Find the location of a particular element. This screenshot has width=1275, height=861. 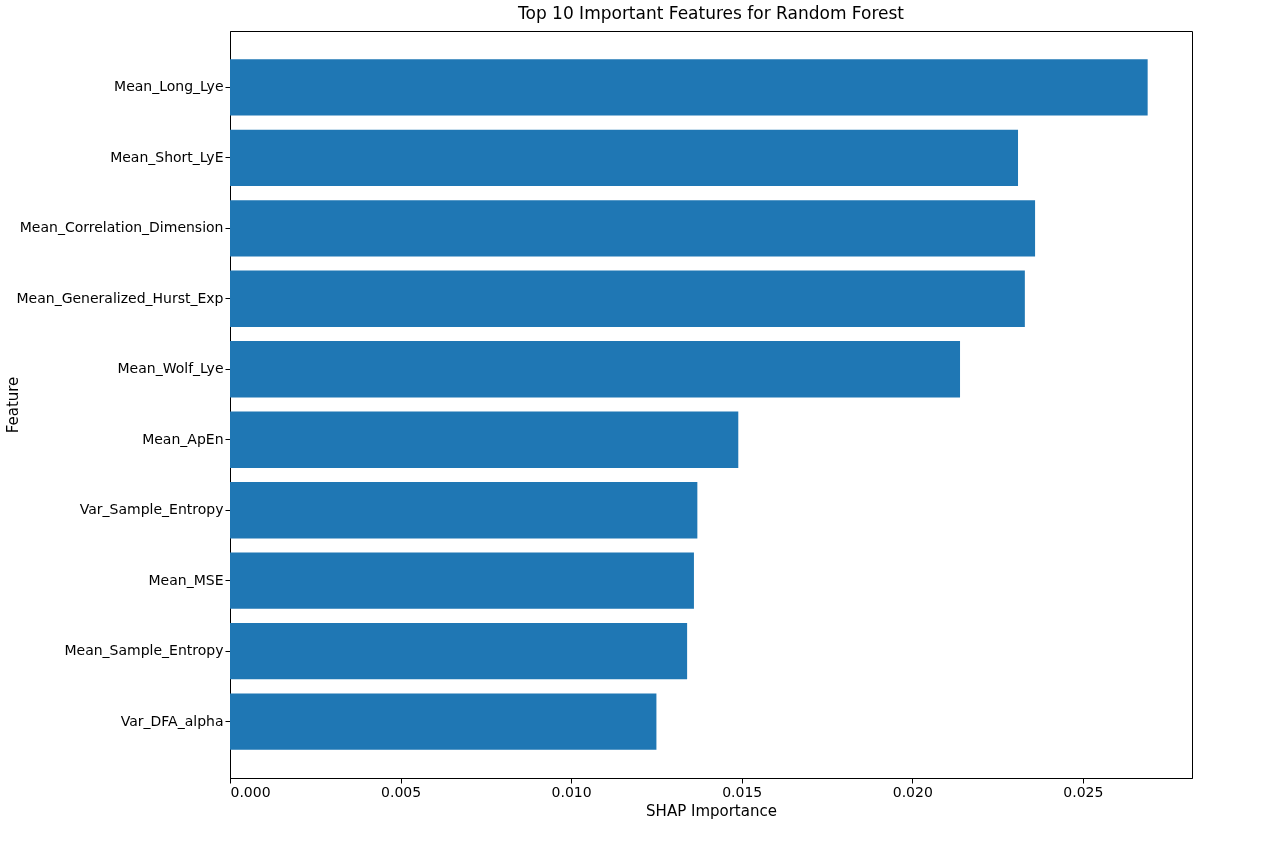

y-tick-label: Mean_Short_LyE is located at coordinates (167, 156).